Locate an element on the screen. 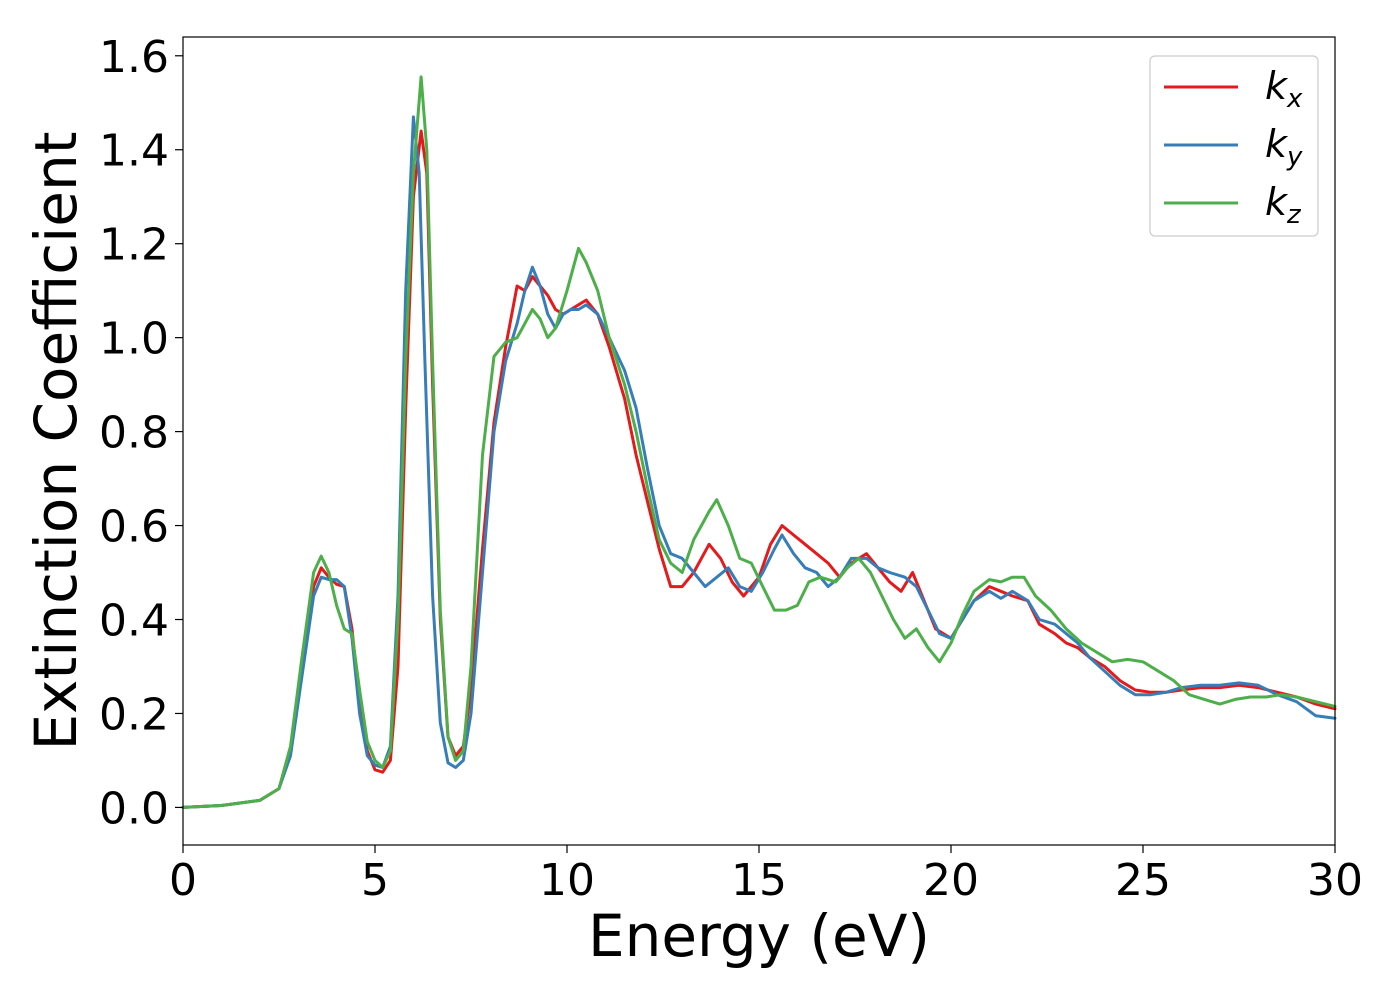 This screenshot has height=1000, width=1400. y-tick-label: 1.2 is located at coordinates (134, 245).